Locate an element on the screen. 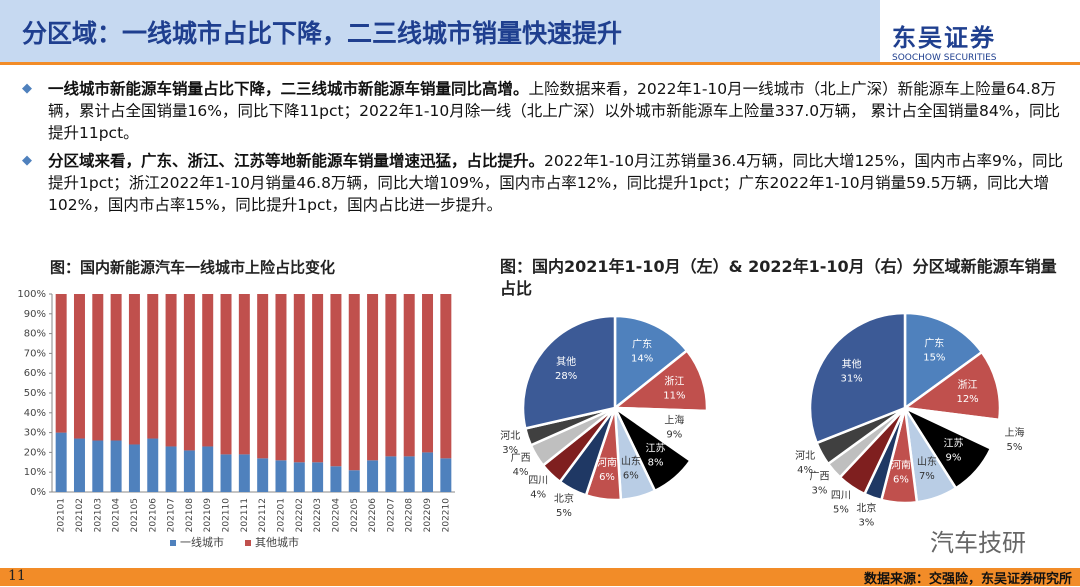  pie-label: 广东 is located at coordinates (642, 344).